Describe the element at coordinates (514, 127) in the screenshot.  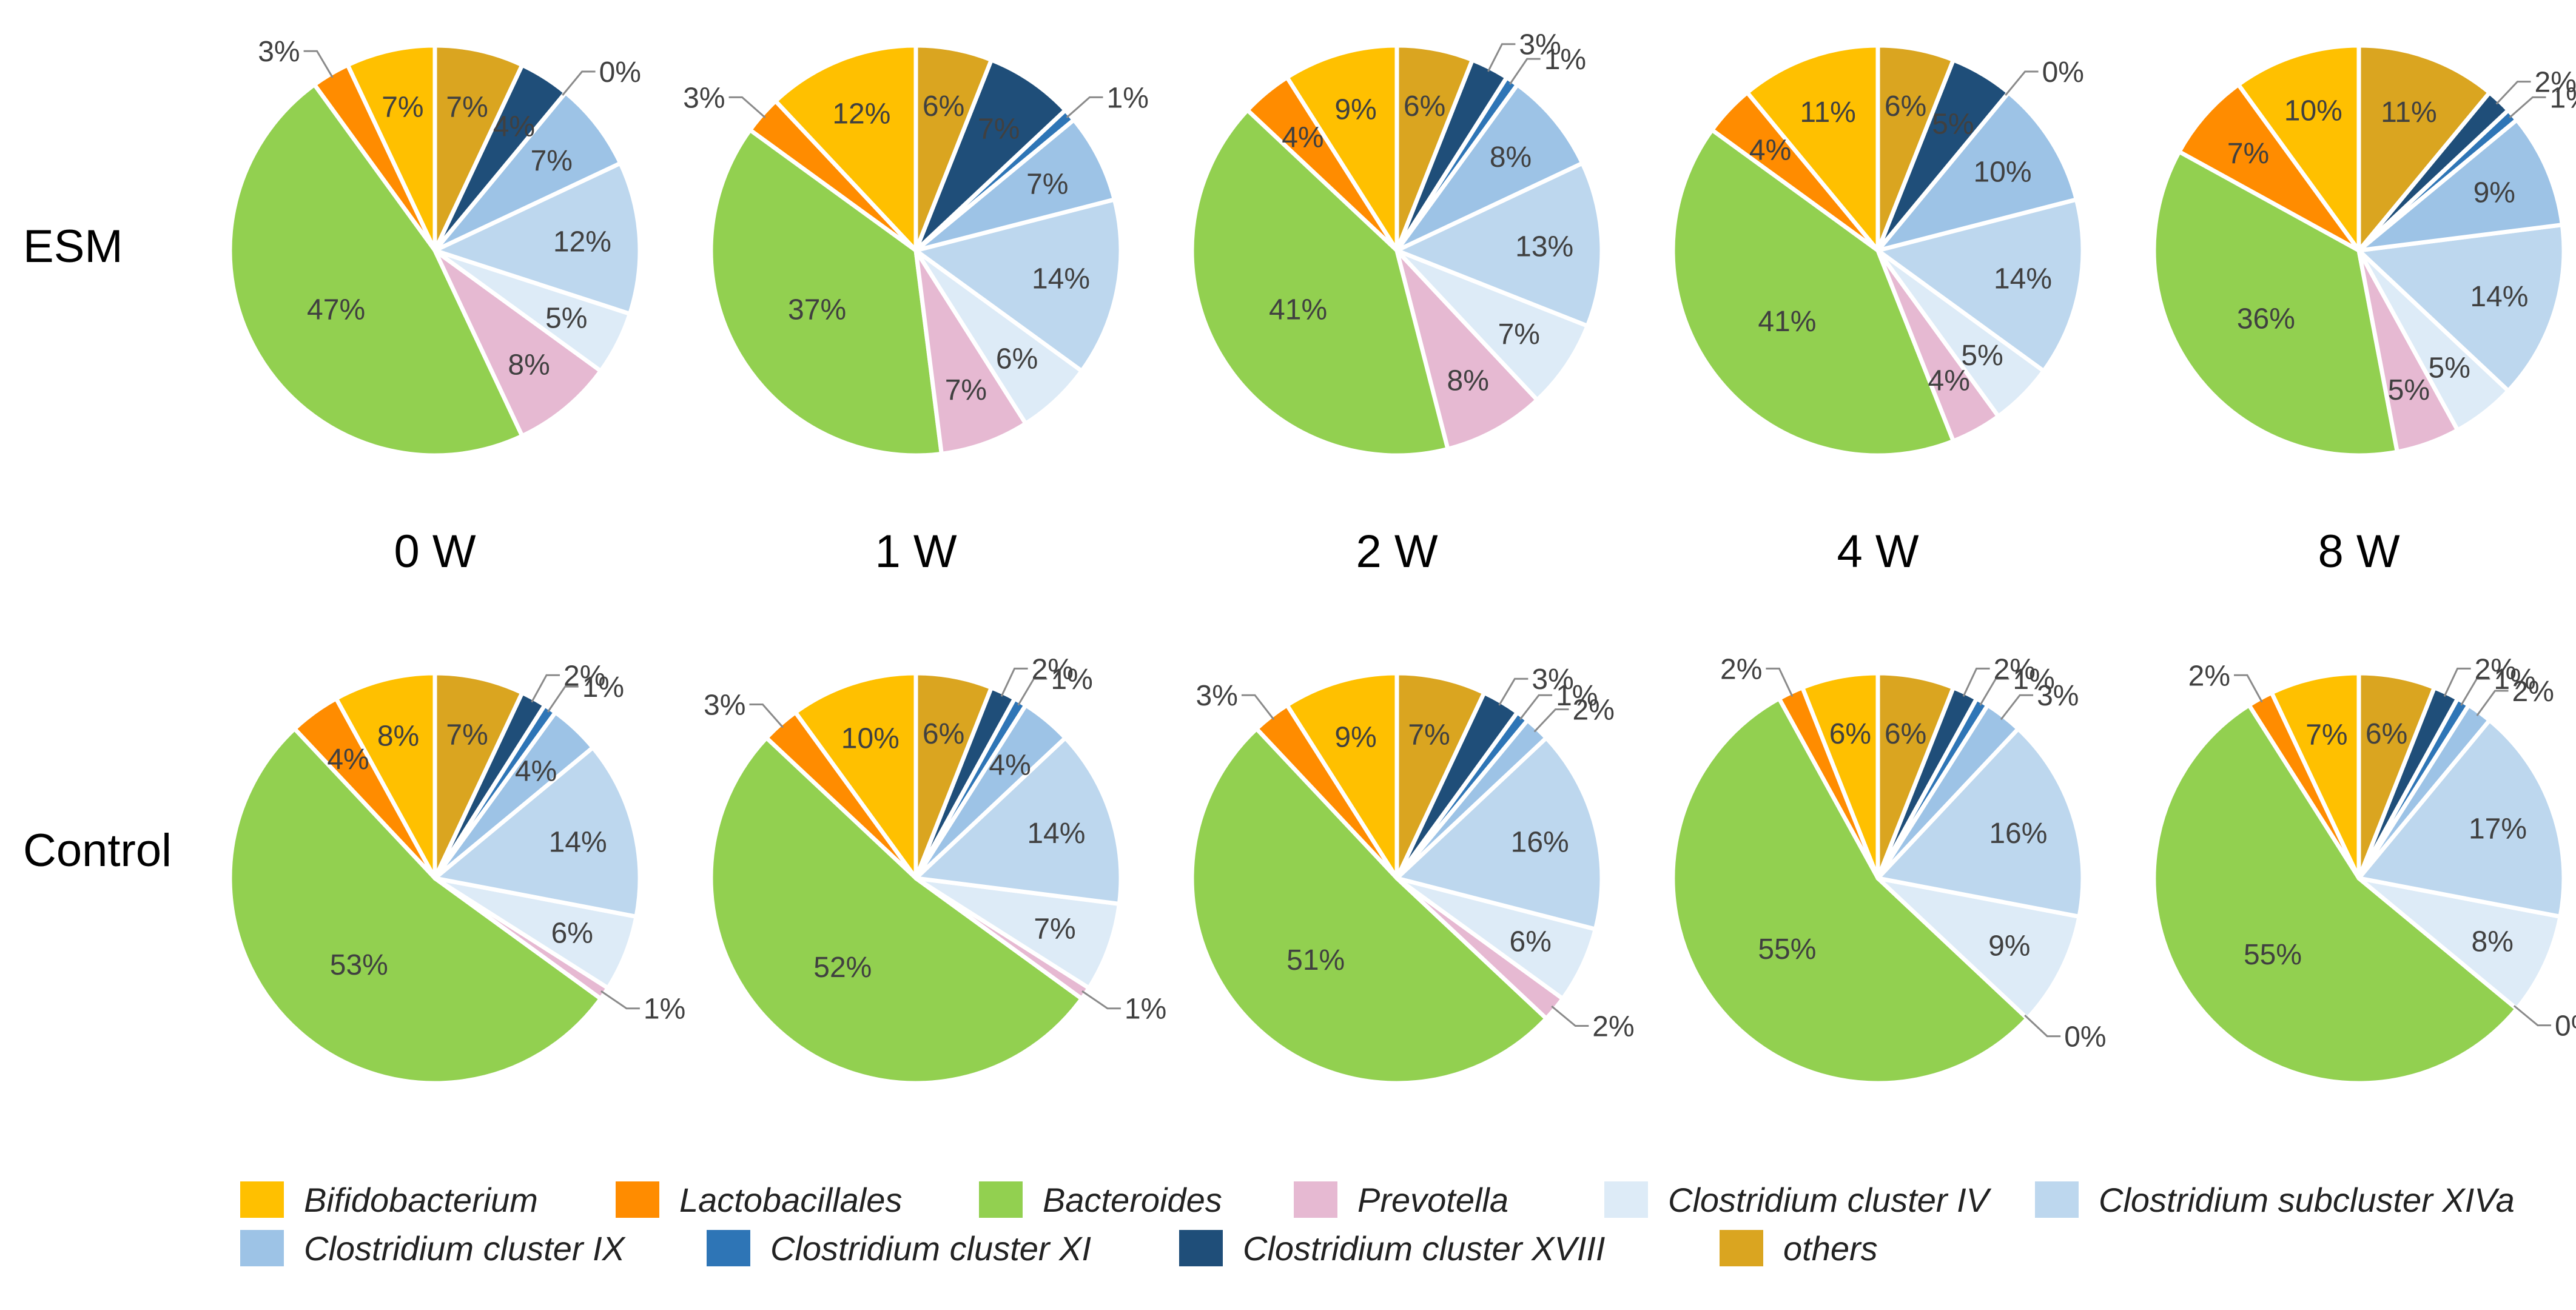
I see `pct-label-clostridium-cluster-xviii: 4%` at that location.